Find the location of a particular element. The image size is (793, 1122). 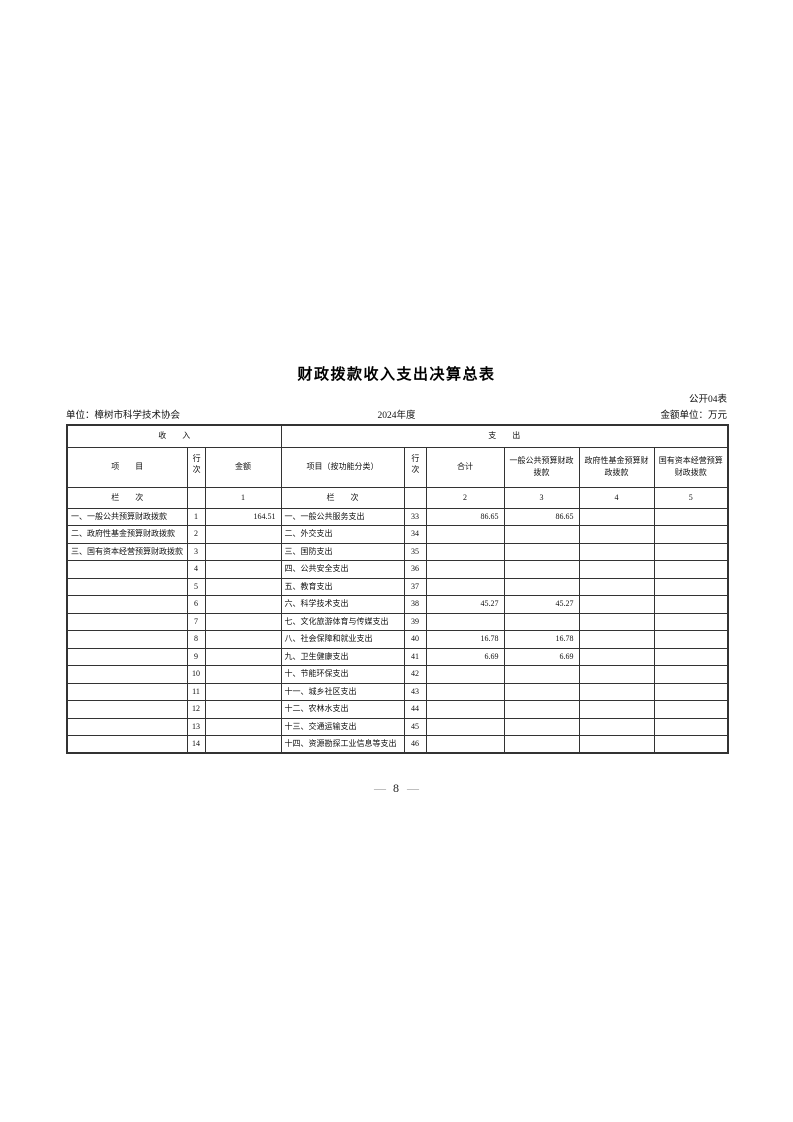

expense-line-cell: 44 is located at coordinates (415, 709).